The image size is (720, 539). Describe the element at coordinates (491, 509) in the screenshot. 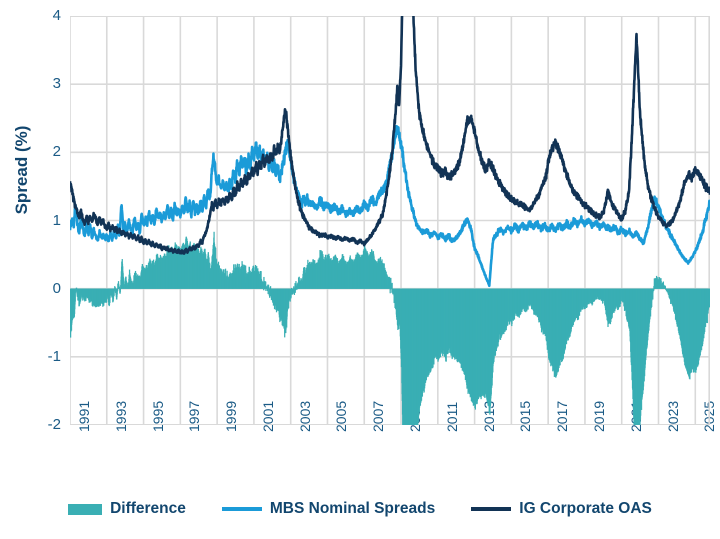

I see `legend-swatch-ig` at that location.